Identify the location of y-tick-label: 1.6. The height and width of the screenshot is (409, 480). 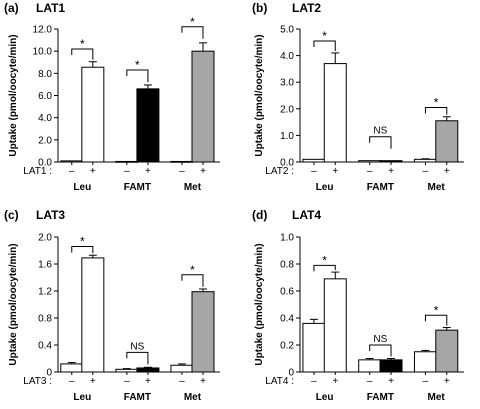
(45, 265).